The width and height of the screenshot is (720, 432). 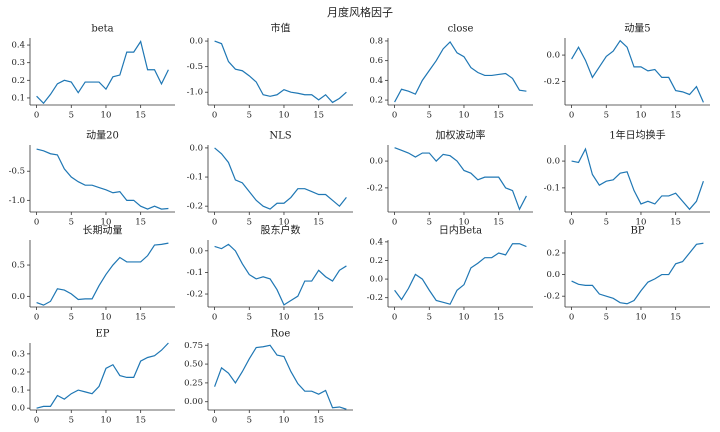 I want to click on subplot: close 0.2 0.4 0.6 0.8 0 5 10 15, so click(x=451, y=72).